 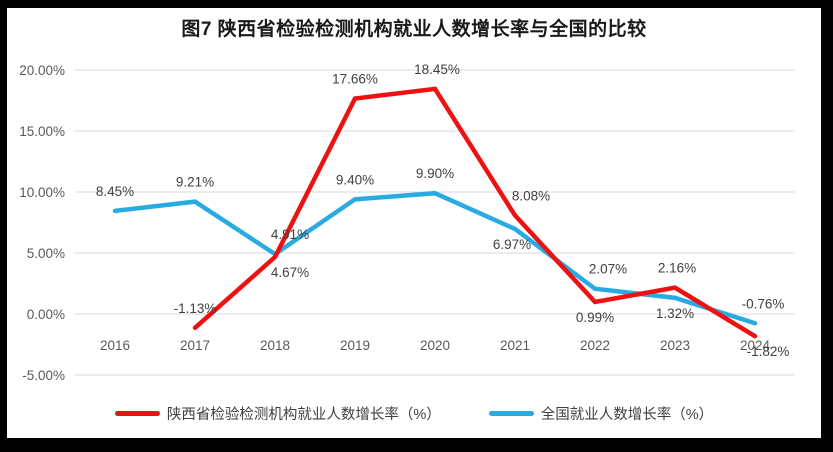 I want to click on x-tick-label: 2024, so click(x=755, y=345).